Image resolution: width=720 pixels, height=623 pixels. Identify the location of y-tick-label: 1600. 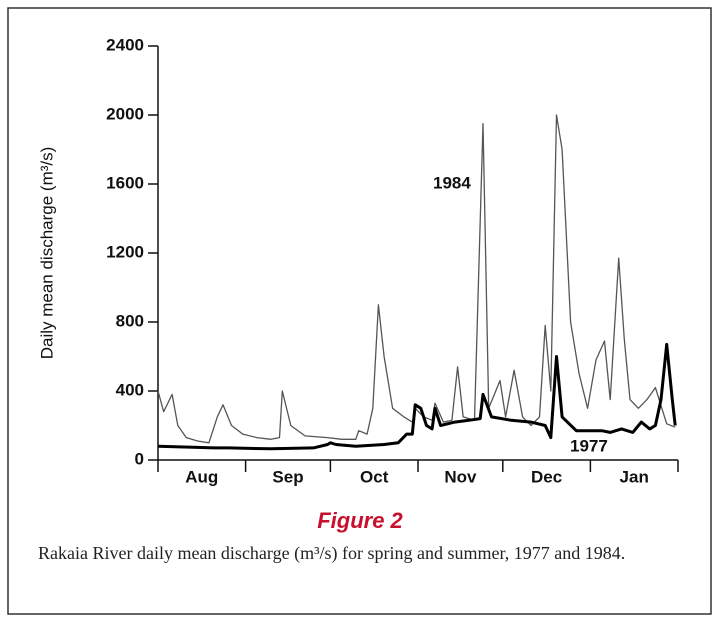
(125, 182).